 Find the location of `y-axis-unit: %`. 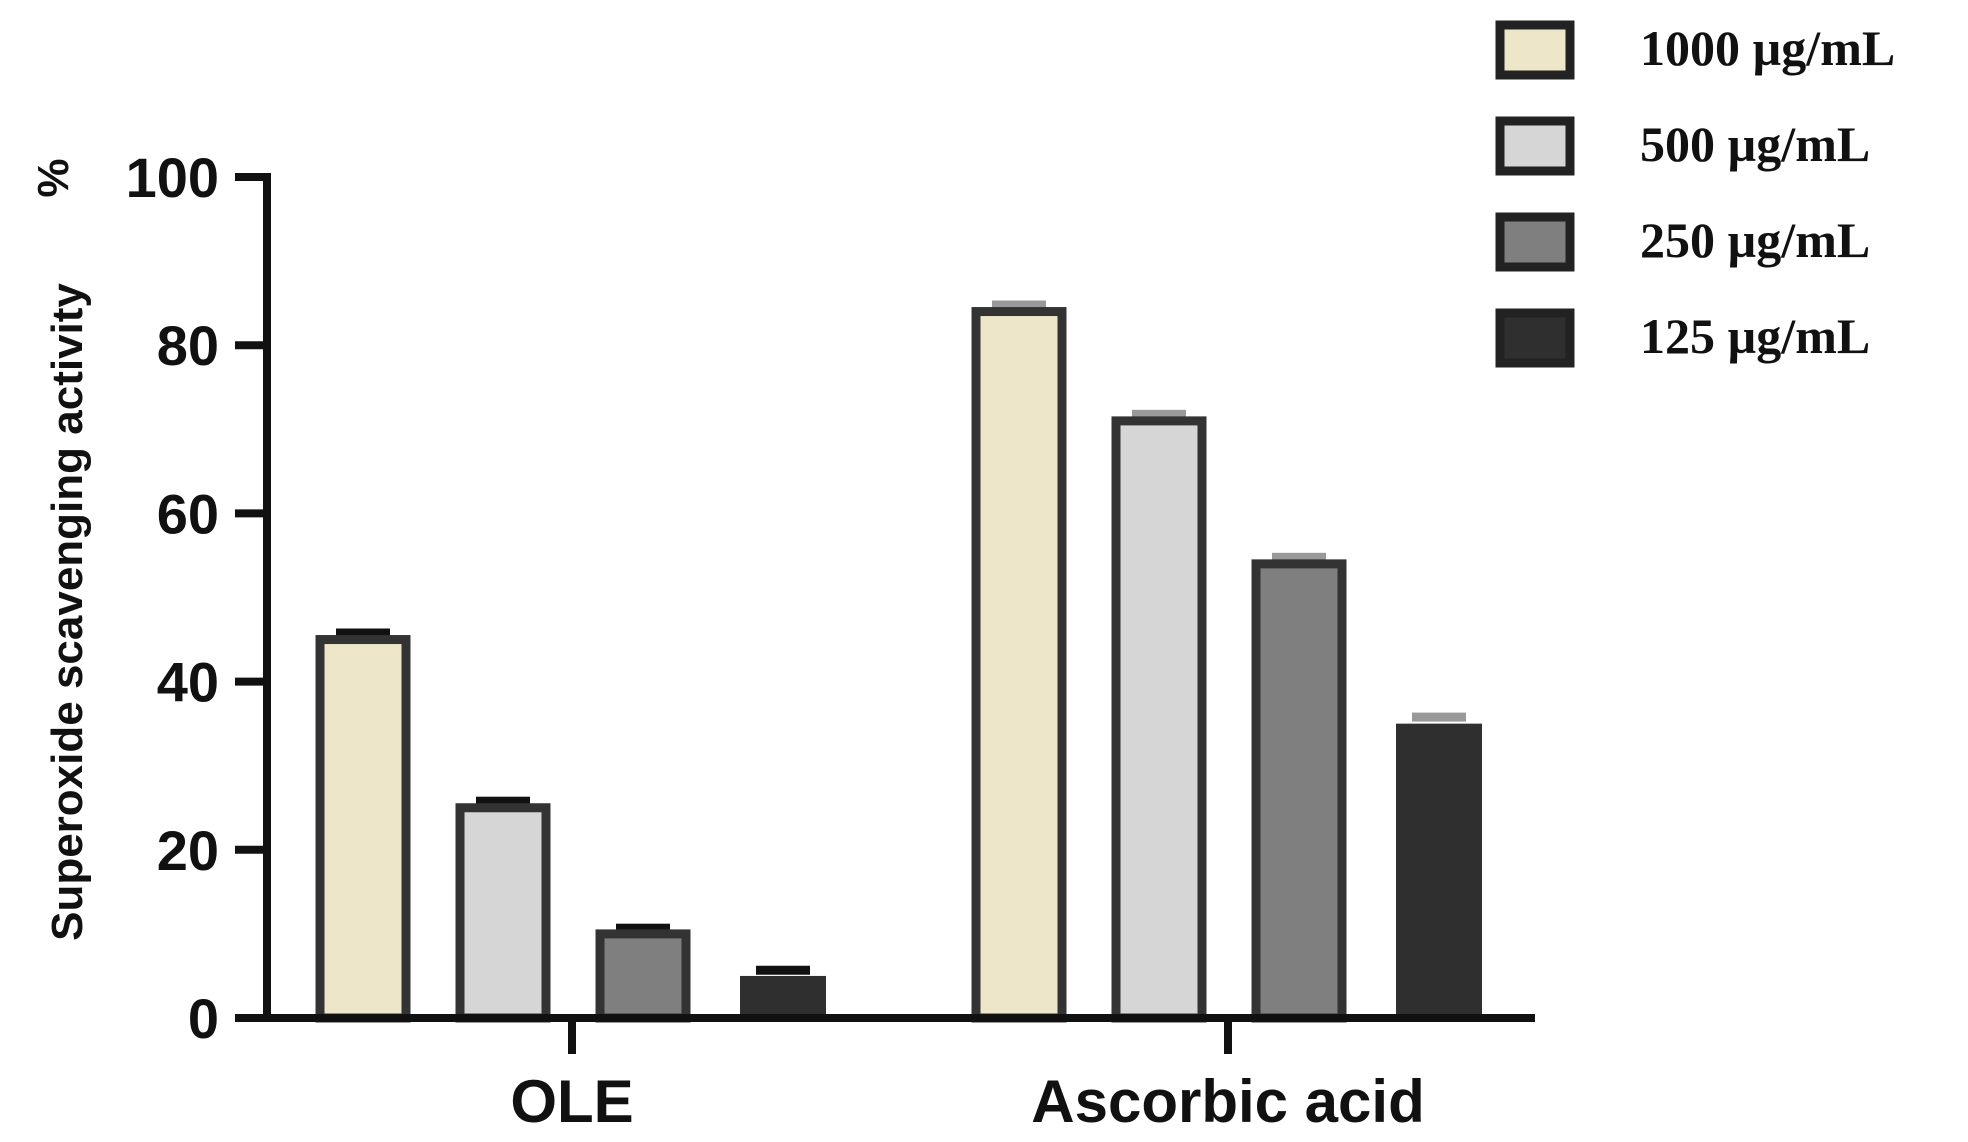

y-axis-unit: % is located at coordinates (53, 177).